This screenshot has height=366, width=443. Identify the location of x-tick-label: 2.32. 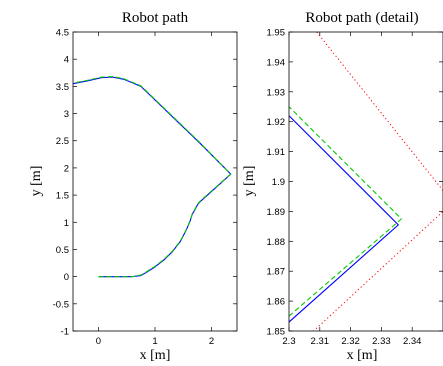
(350, 341).